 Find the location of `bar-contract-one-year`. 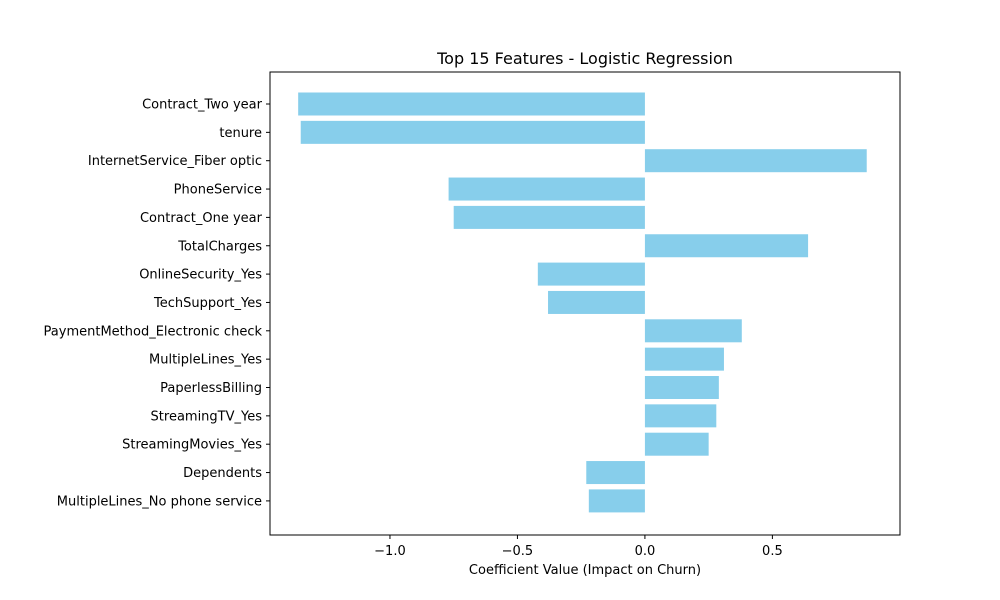

bar-contract-one-year is located at coordinates (549, 217).